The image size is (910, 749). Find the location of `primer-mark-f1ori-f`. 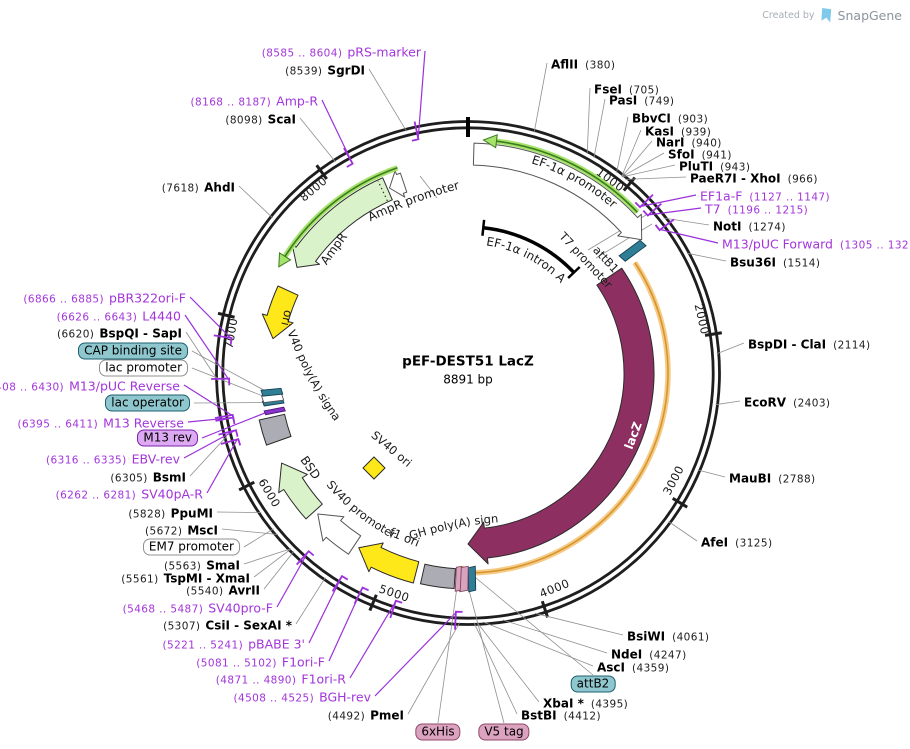

primer-mark-f1ori-f is located at coordinates (361, 595).